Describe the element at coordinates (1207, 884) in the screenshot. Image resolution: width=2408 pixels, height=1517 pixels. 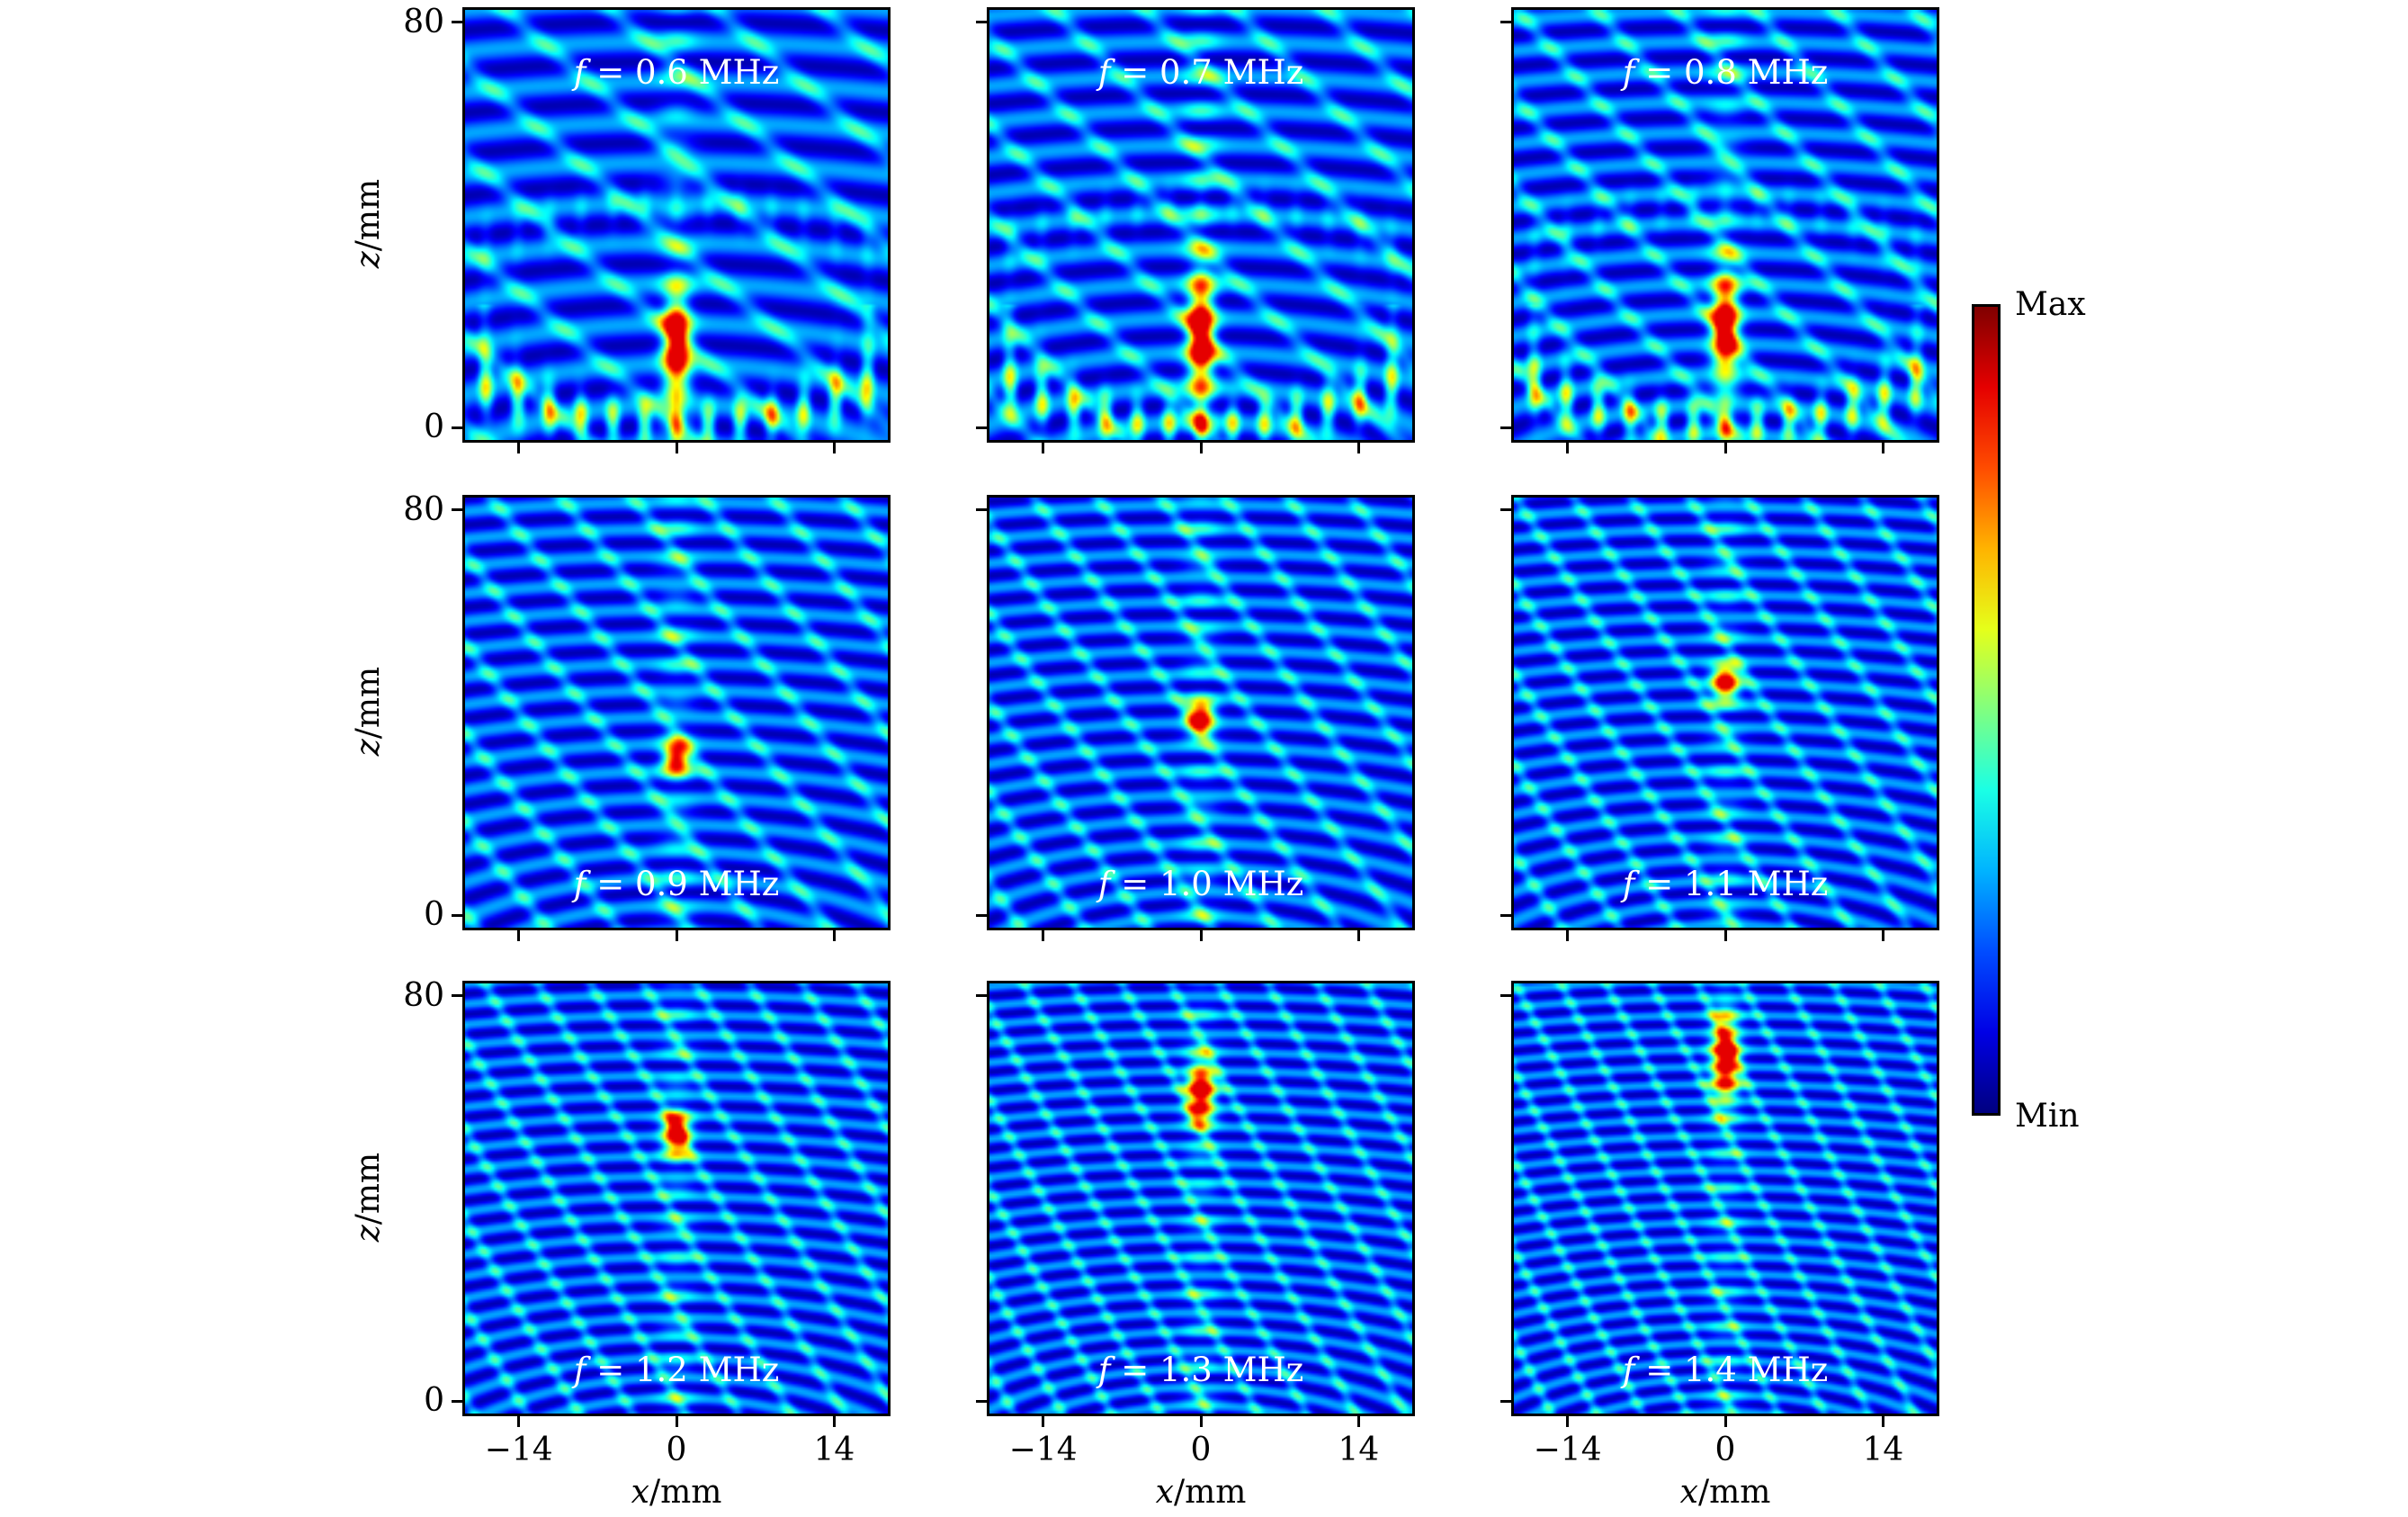
I see `frequency-value: = 1.0 MHz` at that location.